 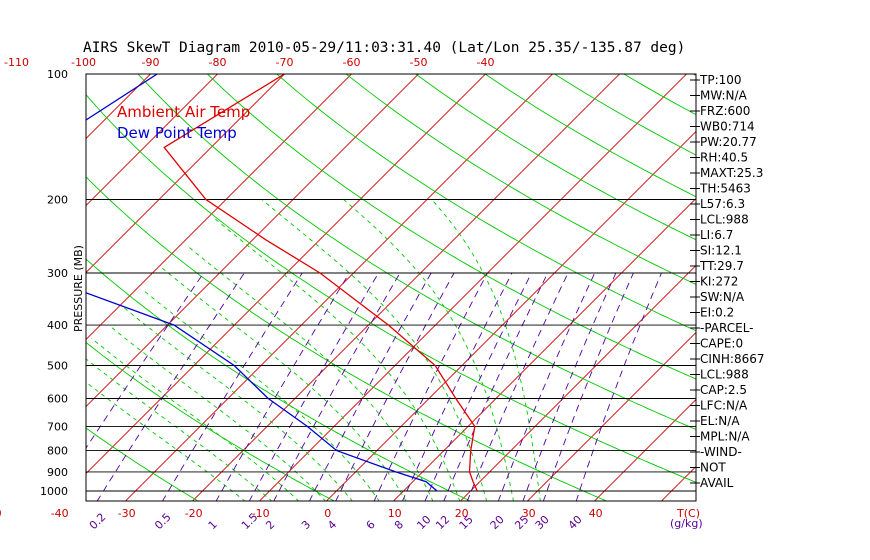 I want to click on index-item: TT:29.7, so click(x=721, y=266).